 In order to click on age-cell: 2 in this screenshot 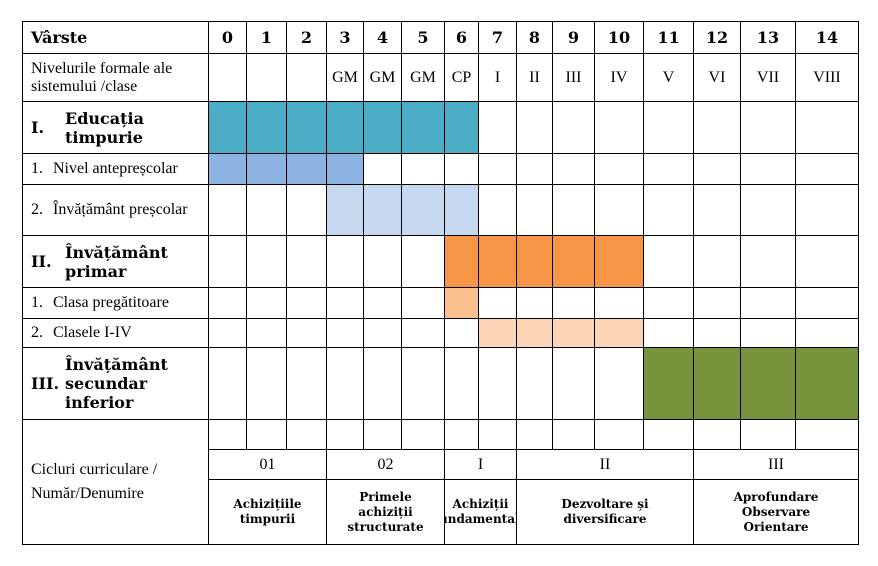, I will do `click(306, 37)`.